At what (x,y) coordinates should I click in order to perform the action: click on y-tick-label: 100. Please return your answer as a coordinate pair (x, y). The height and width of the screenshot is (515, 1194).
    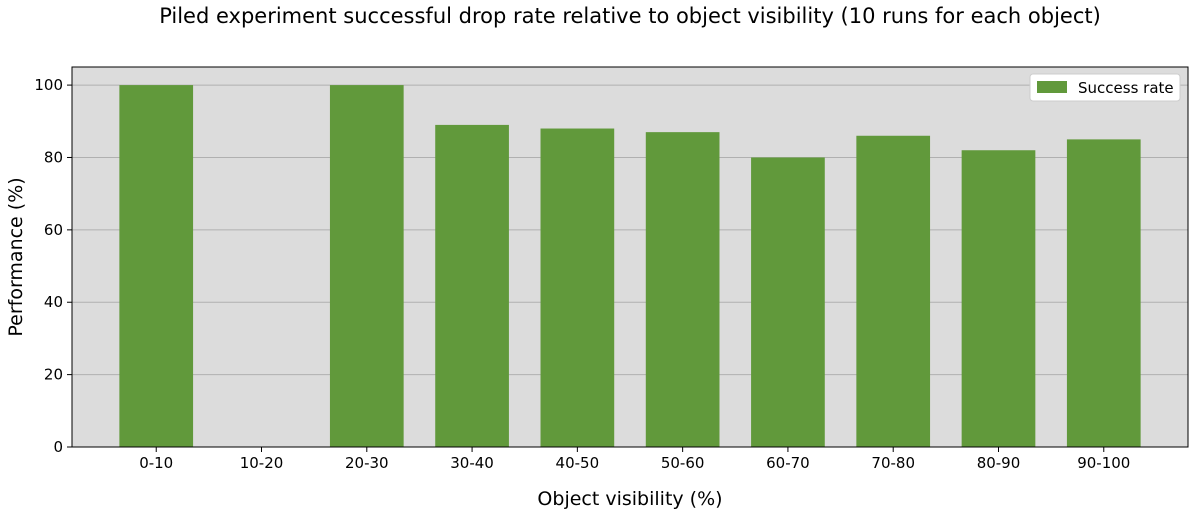
    Looking at the image, I should click on (48, 85).